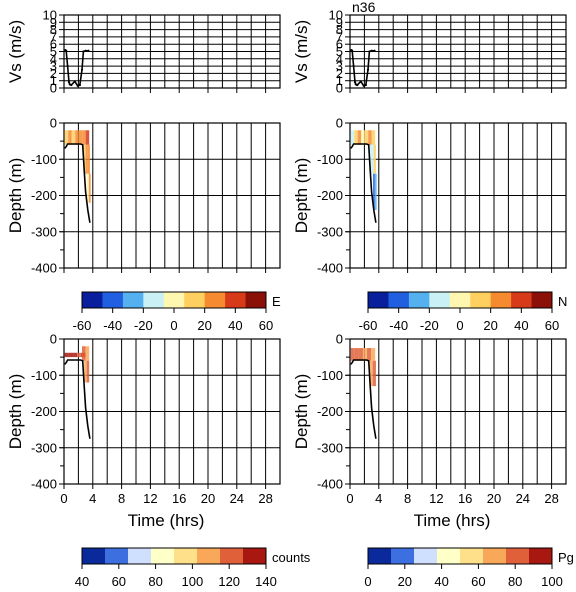  I want to click on colorbar-tick-label: 100, so click(193, 581).